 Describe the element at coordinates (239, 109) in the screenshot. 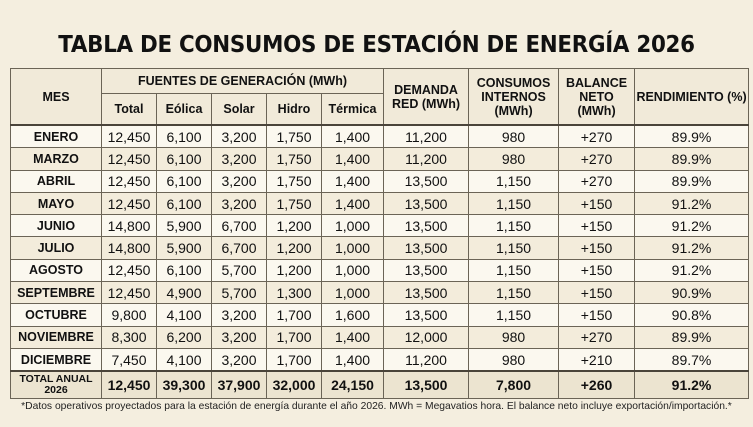

I see `header-solar: Solar` at that location.